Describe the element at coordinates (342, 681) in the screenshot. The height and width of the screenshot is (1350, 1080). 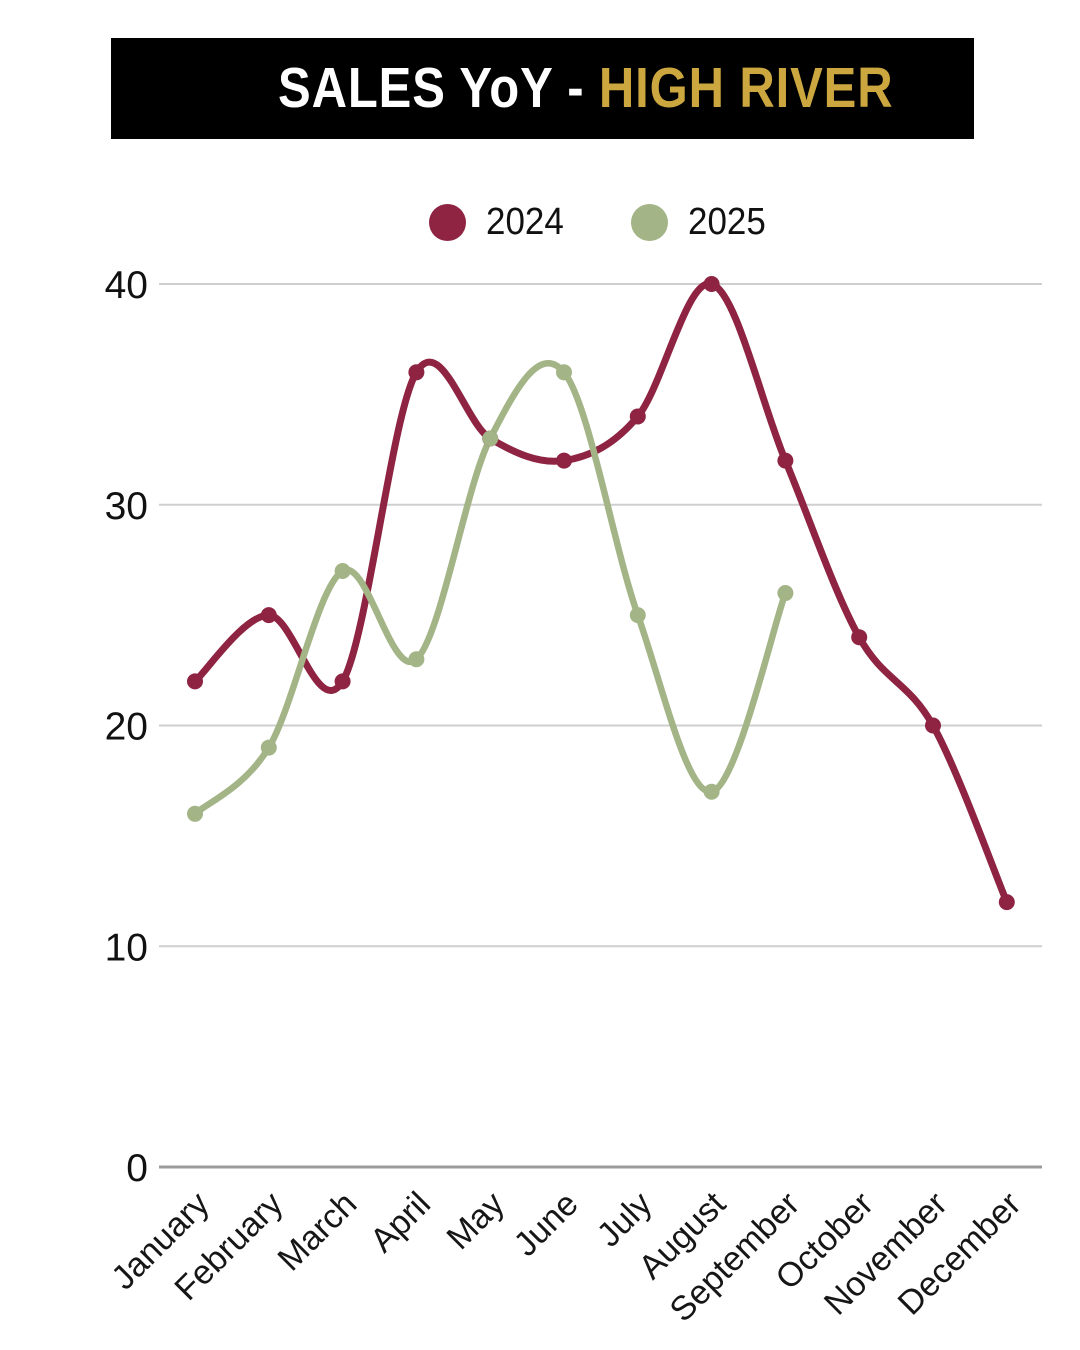
I see `data-point-2024-March` at that location.